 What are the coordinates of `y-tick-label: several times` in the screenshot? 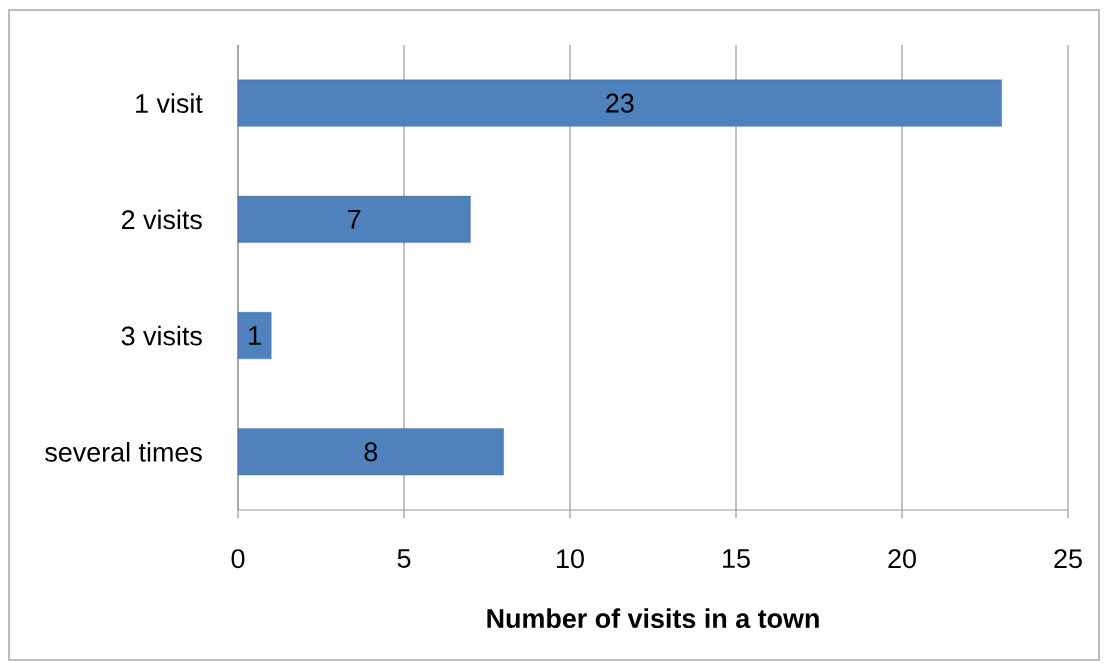 It's located at (123, 451).